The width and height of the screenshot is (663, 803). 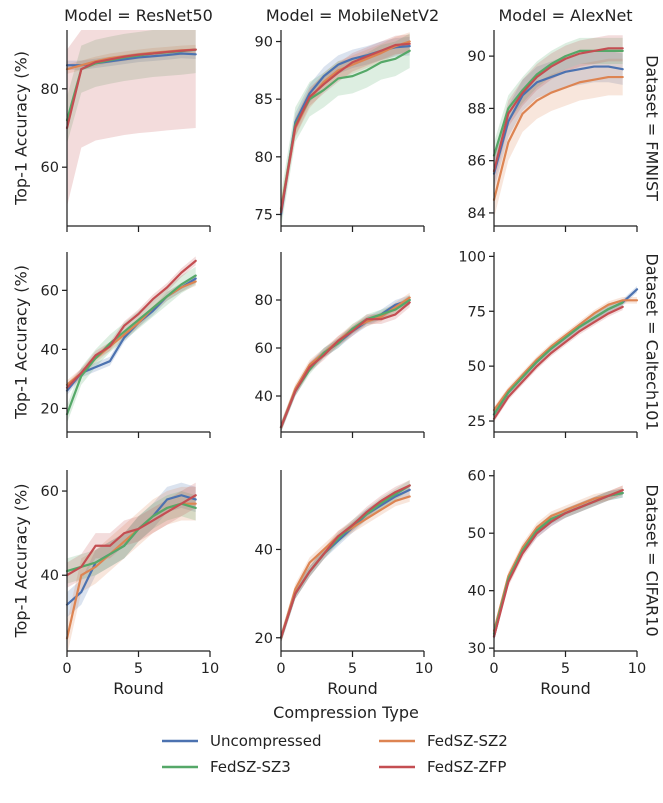 I want to click on legend-label: FedSZ-ZFP, so click(x=466, y=767).